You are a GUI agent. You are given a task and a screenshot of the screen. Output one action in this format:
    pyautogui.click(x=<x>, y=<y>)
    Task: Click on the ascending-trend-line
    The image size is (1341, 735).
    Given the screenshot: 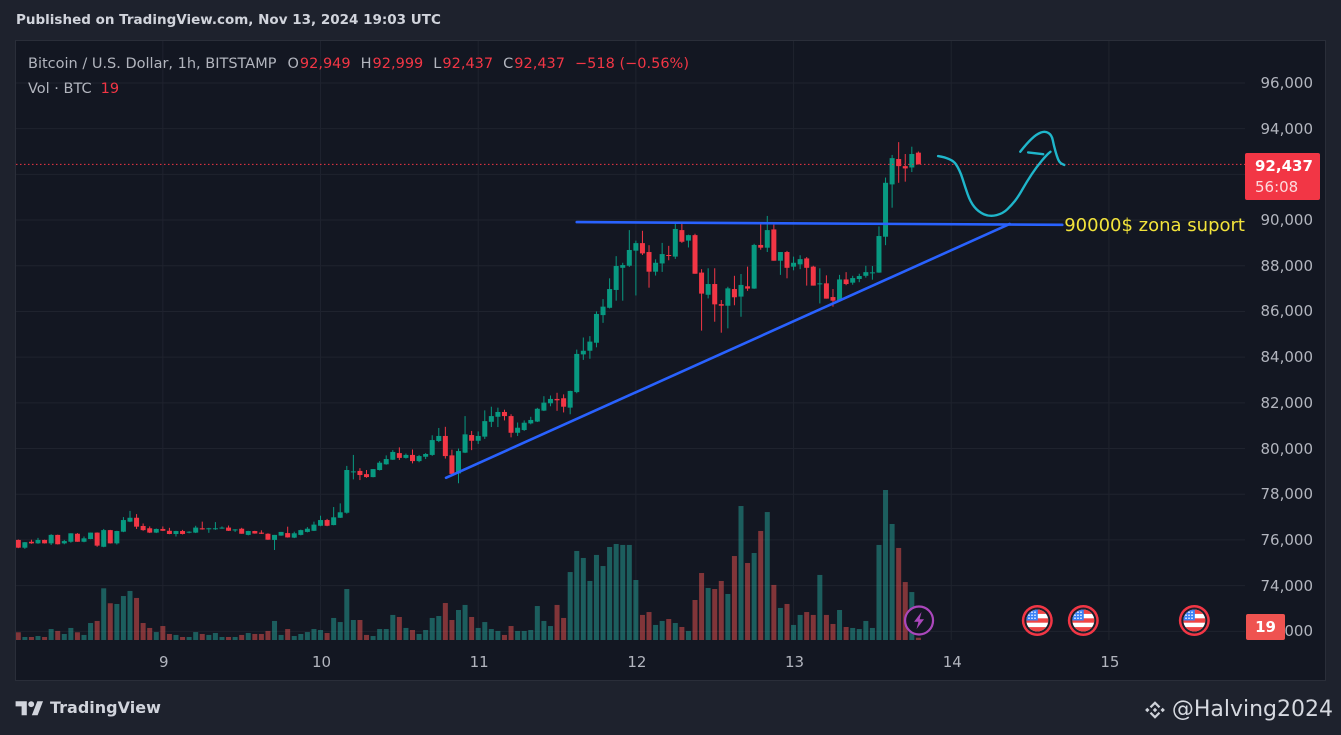 What is the action you would take?
    pyautogui.click(x=728, y=351)
    